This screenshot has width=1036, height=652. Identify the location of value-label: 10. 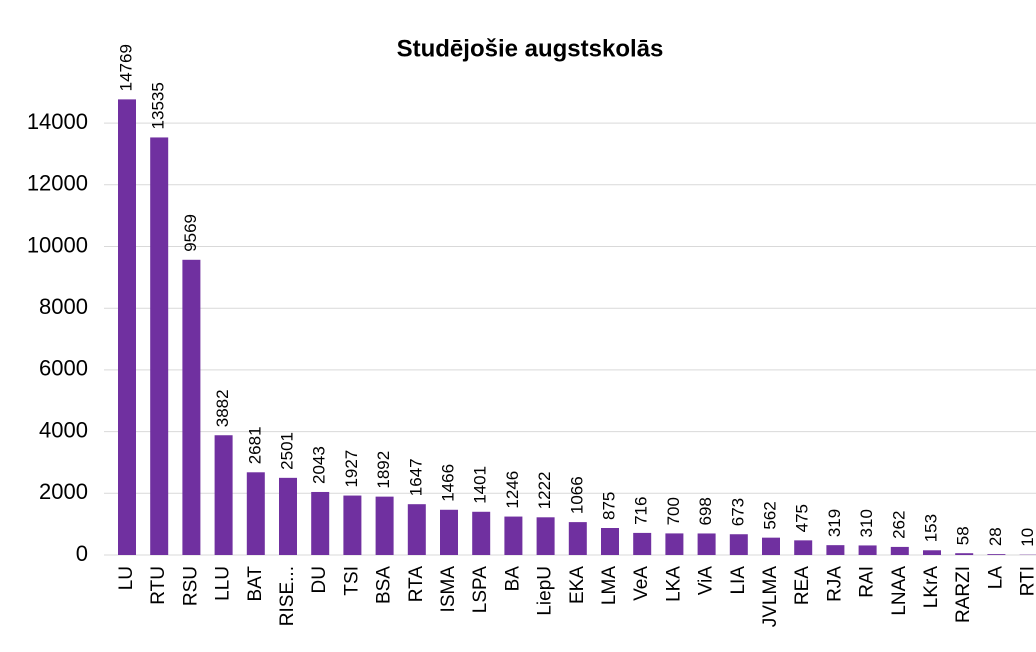
(1027, 537).